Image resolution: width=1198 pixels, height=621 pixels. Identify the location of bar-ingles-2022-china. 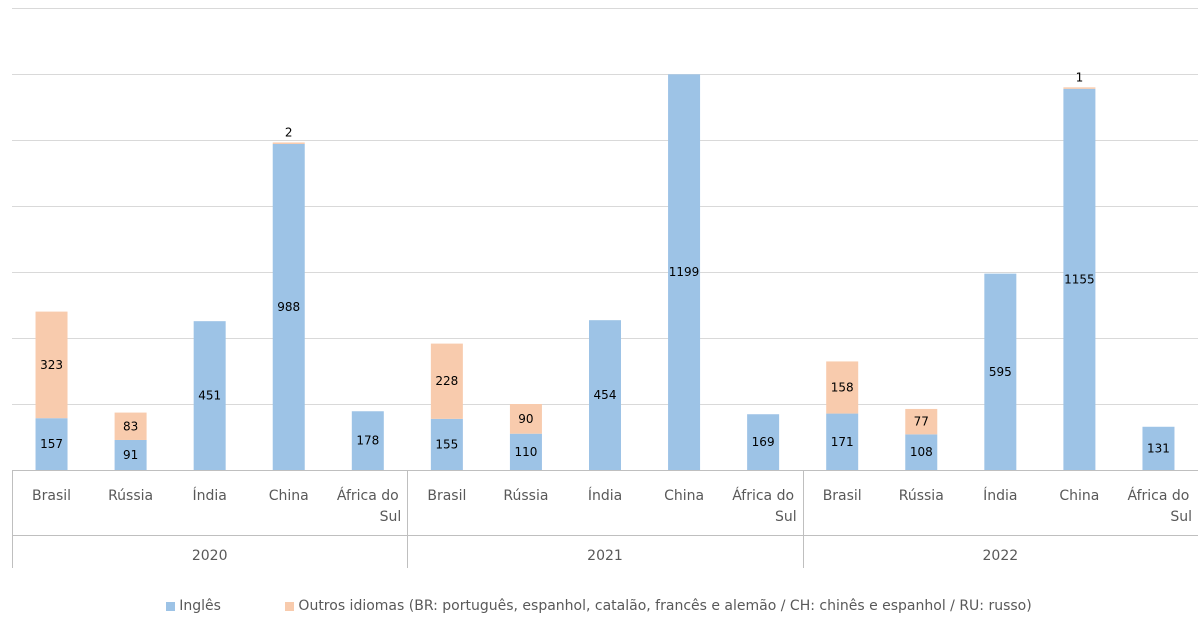
(1079, 279).